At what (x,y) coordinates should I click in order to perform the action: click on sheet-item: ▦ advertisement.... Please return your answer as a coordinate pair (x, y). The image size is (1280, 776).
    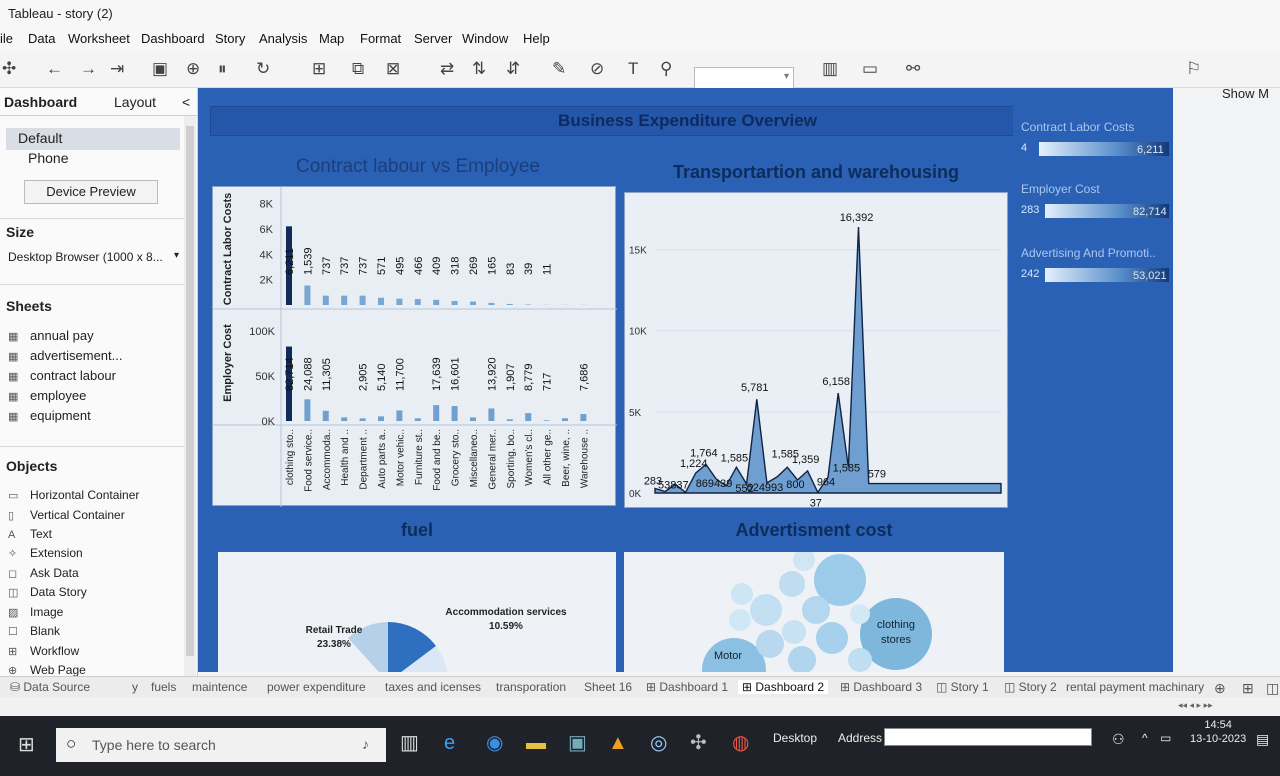
    Looking at the image, I should click on (65, 355).